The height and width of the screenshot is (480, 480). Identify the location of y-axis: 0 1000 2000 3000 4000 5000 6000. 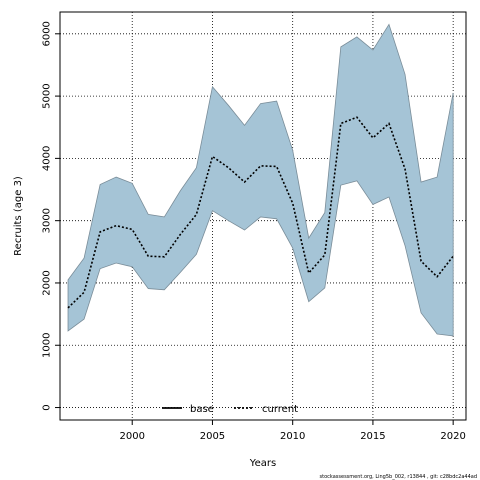
(51, 216).